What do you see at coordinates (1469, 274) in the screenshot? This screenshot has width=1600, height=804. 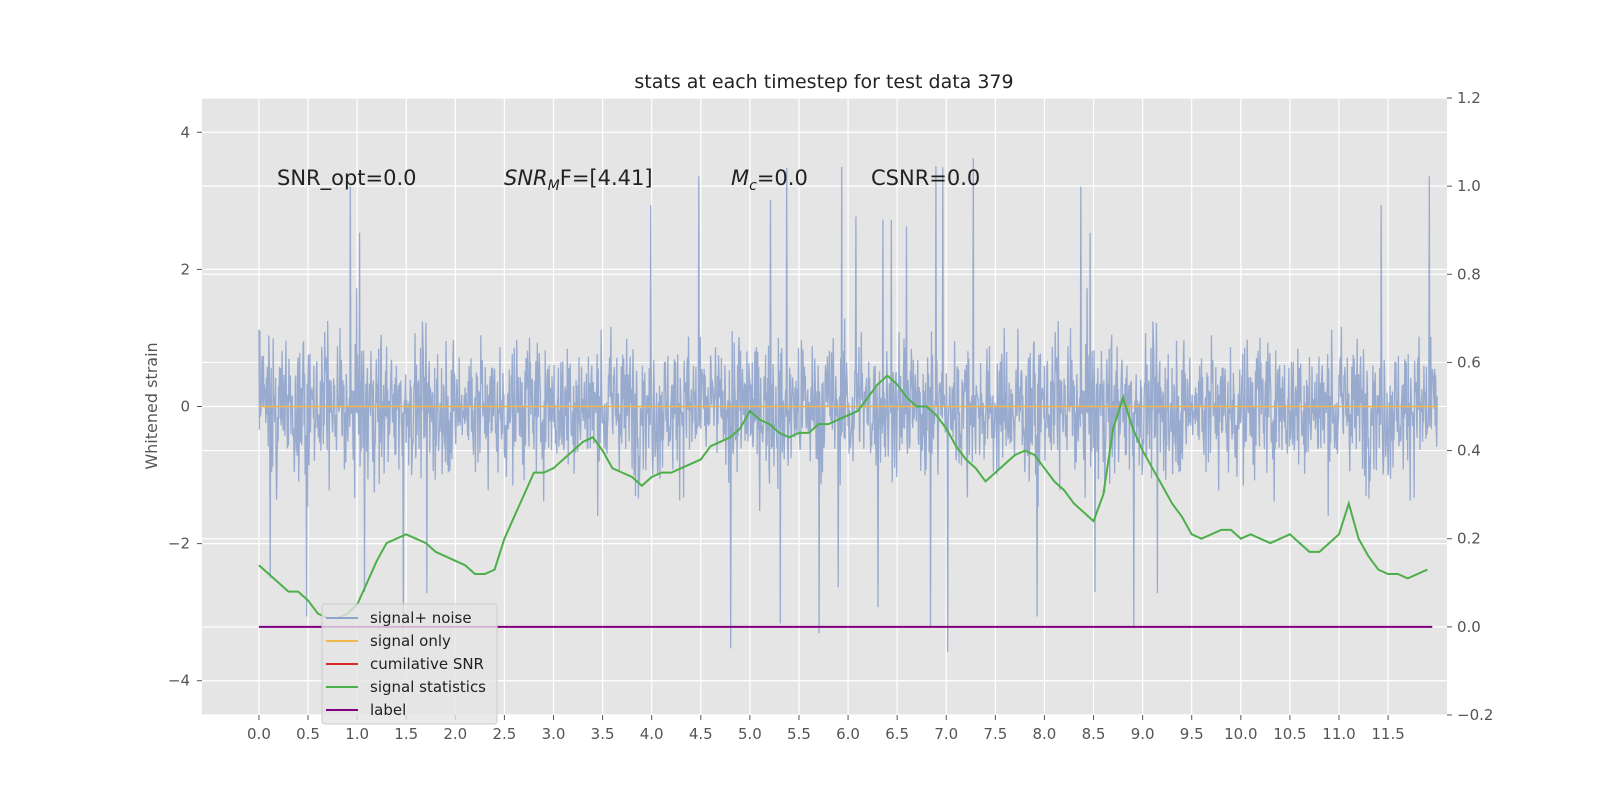 I see `y-right-tick-label: 0.8` at bounding box center [1469, 274].